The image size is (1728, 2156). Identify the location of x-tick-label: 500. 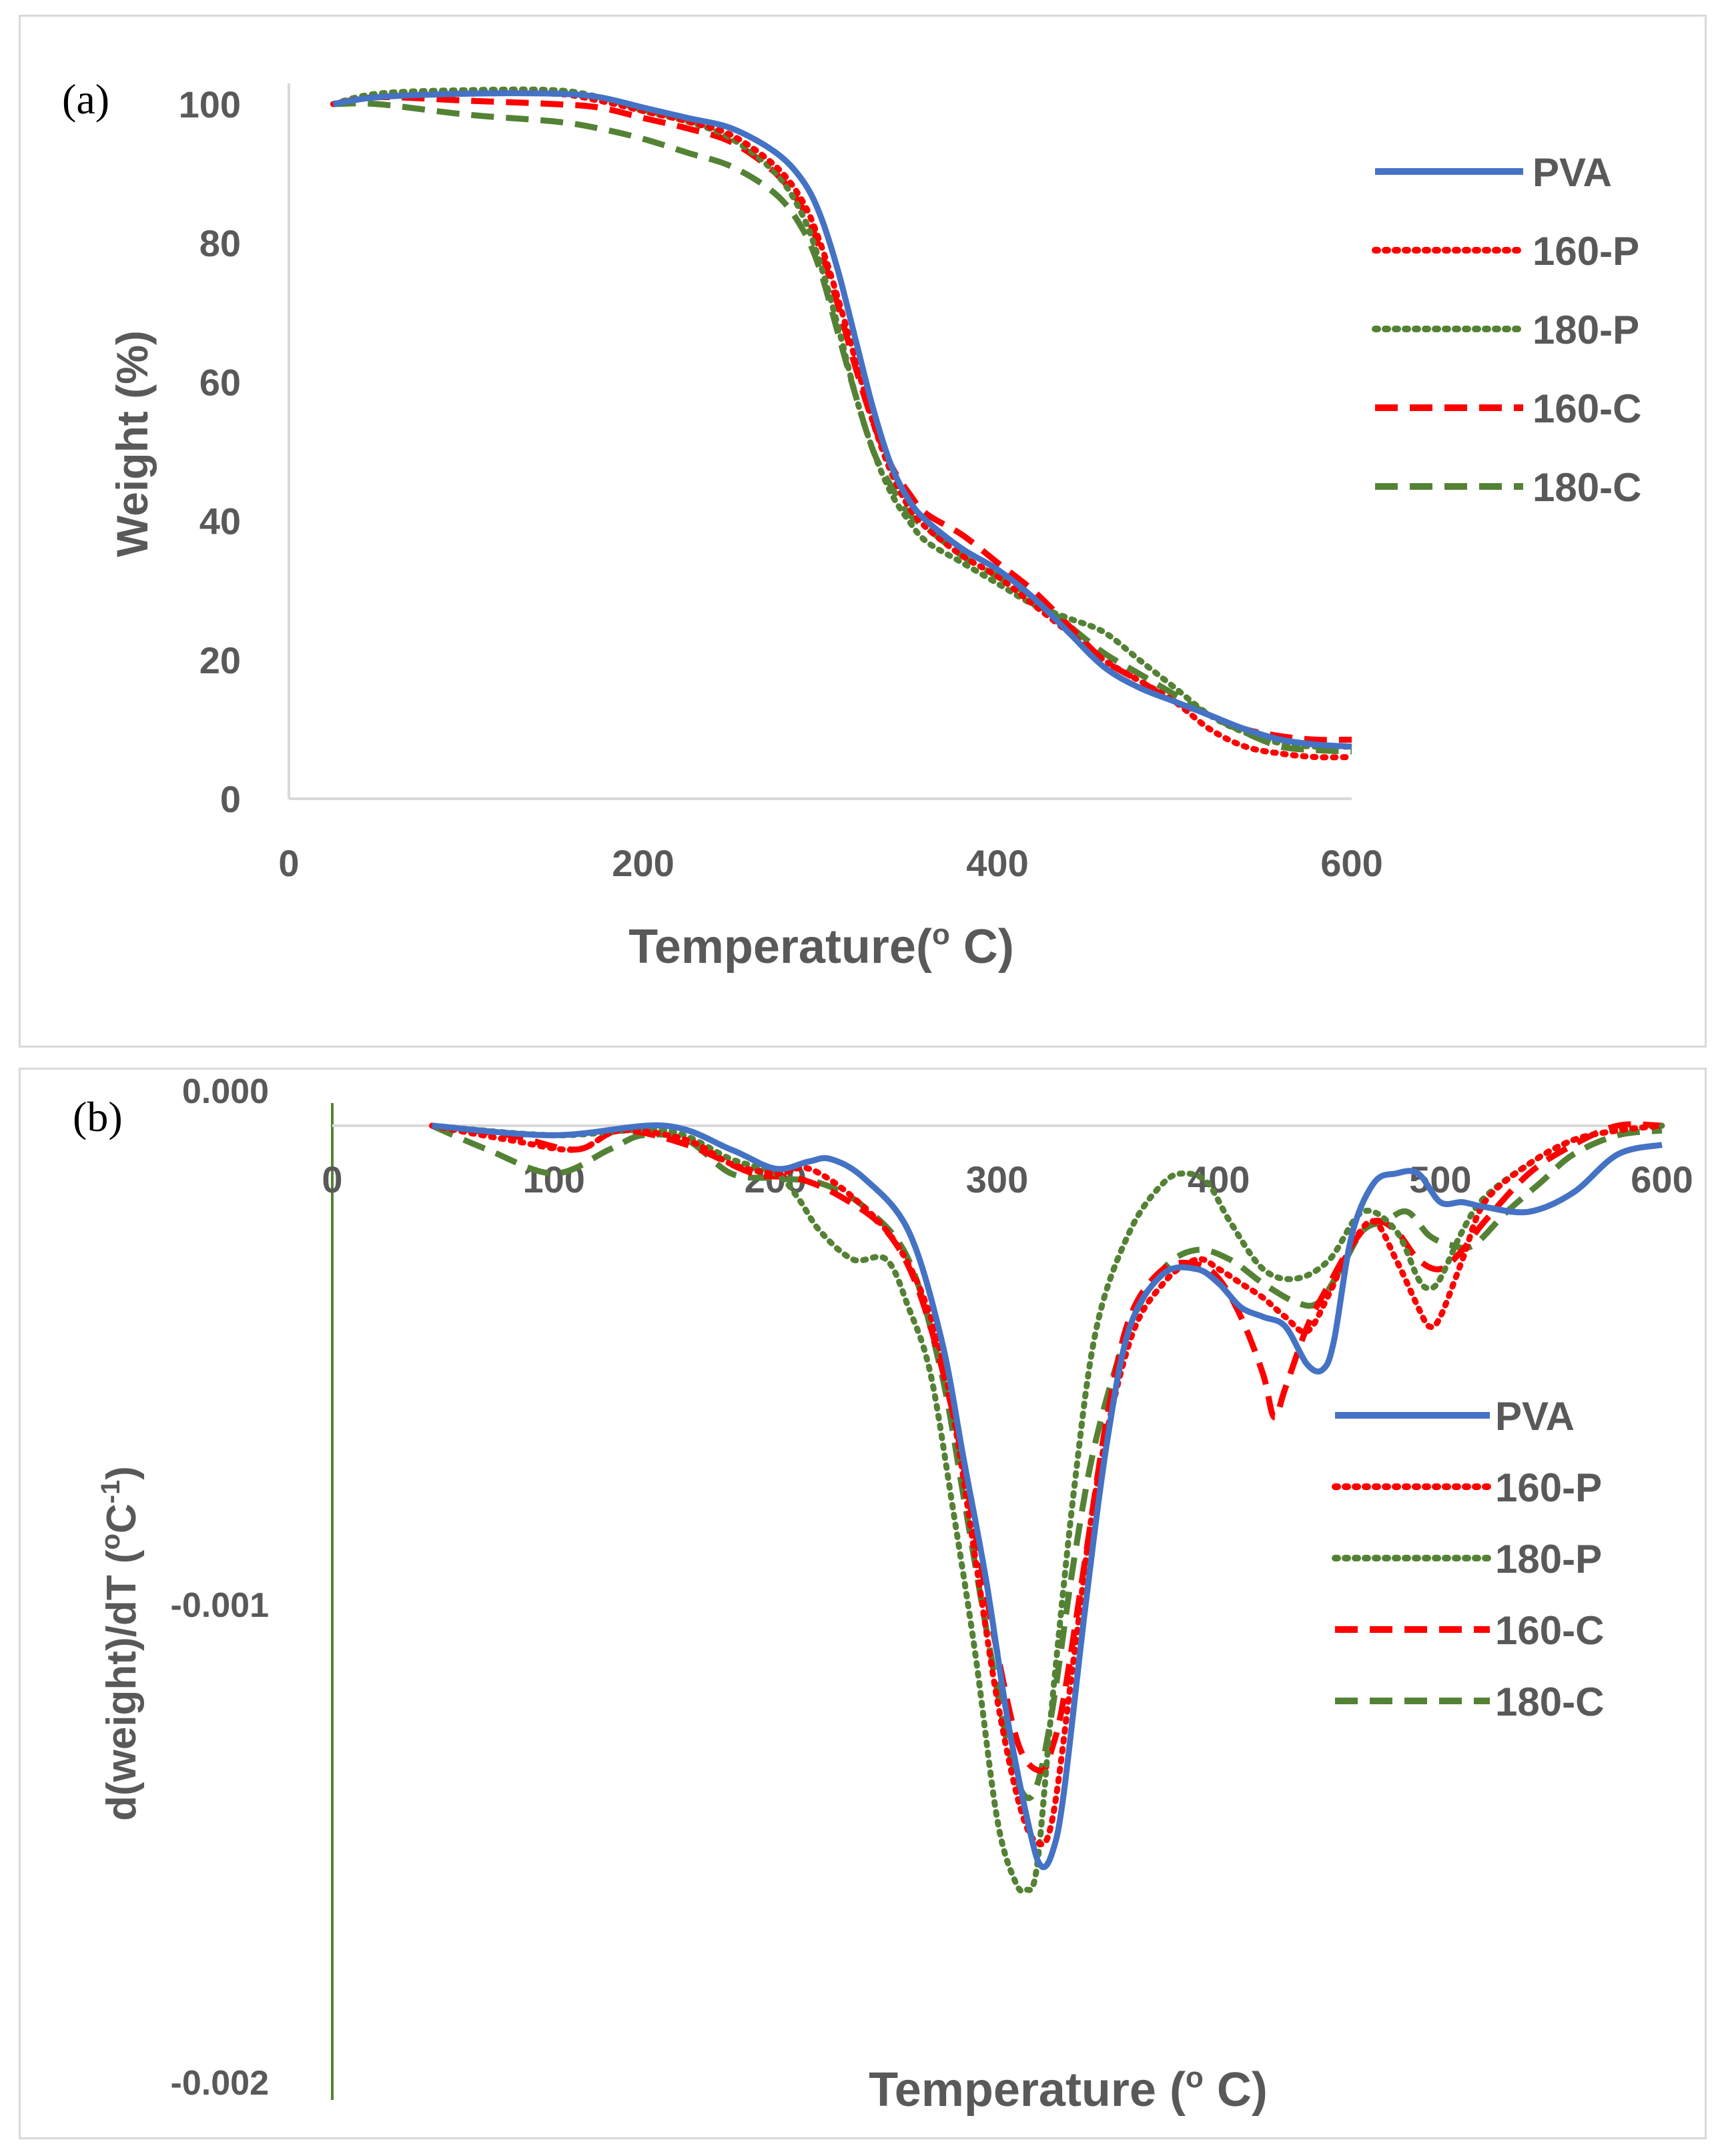
(1440, 1179).